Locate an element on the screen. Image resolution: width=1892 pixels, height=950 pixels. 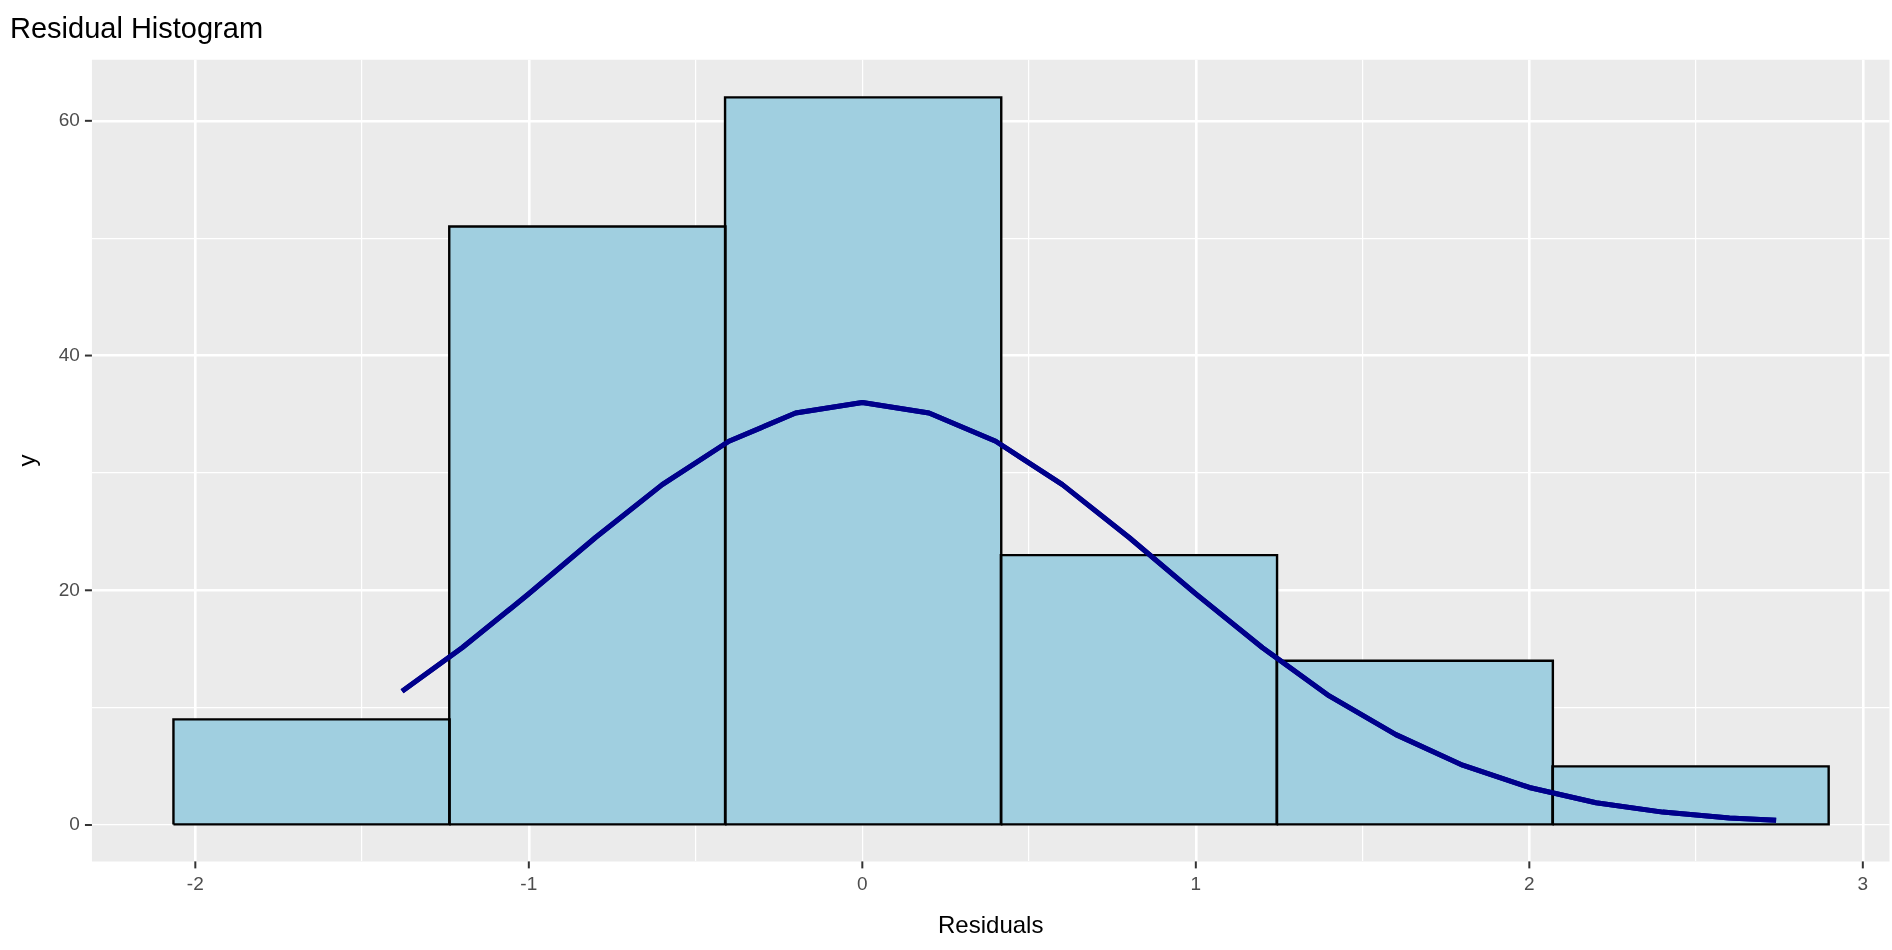
y-tick-label: 40 is located at coordinates (69, 354).